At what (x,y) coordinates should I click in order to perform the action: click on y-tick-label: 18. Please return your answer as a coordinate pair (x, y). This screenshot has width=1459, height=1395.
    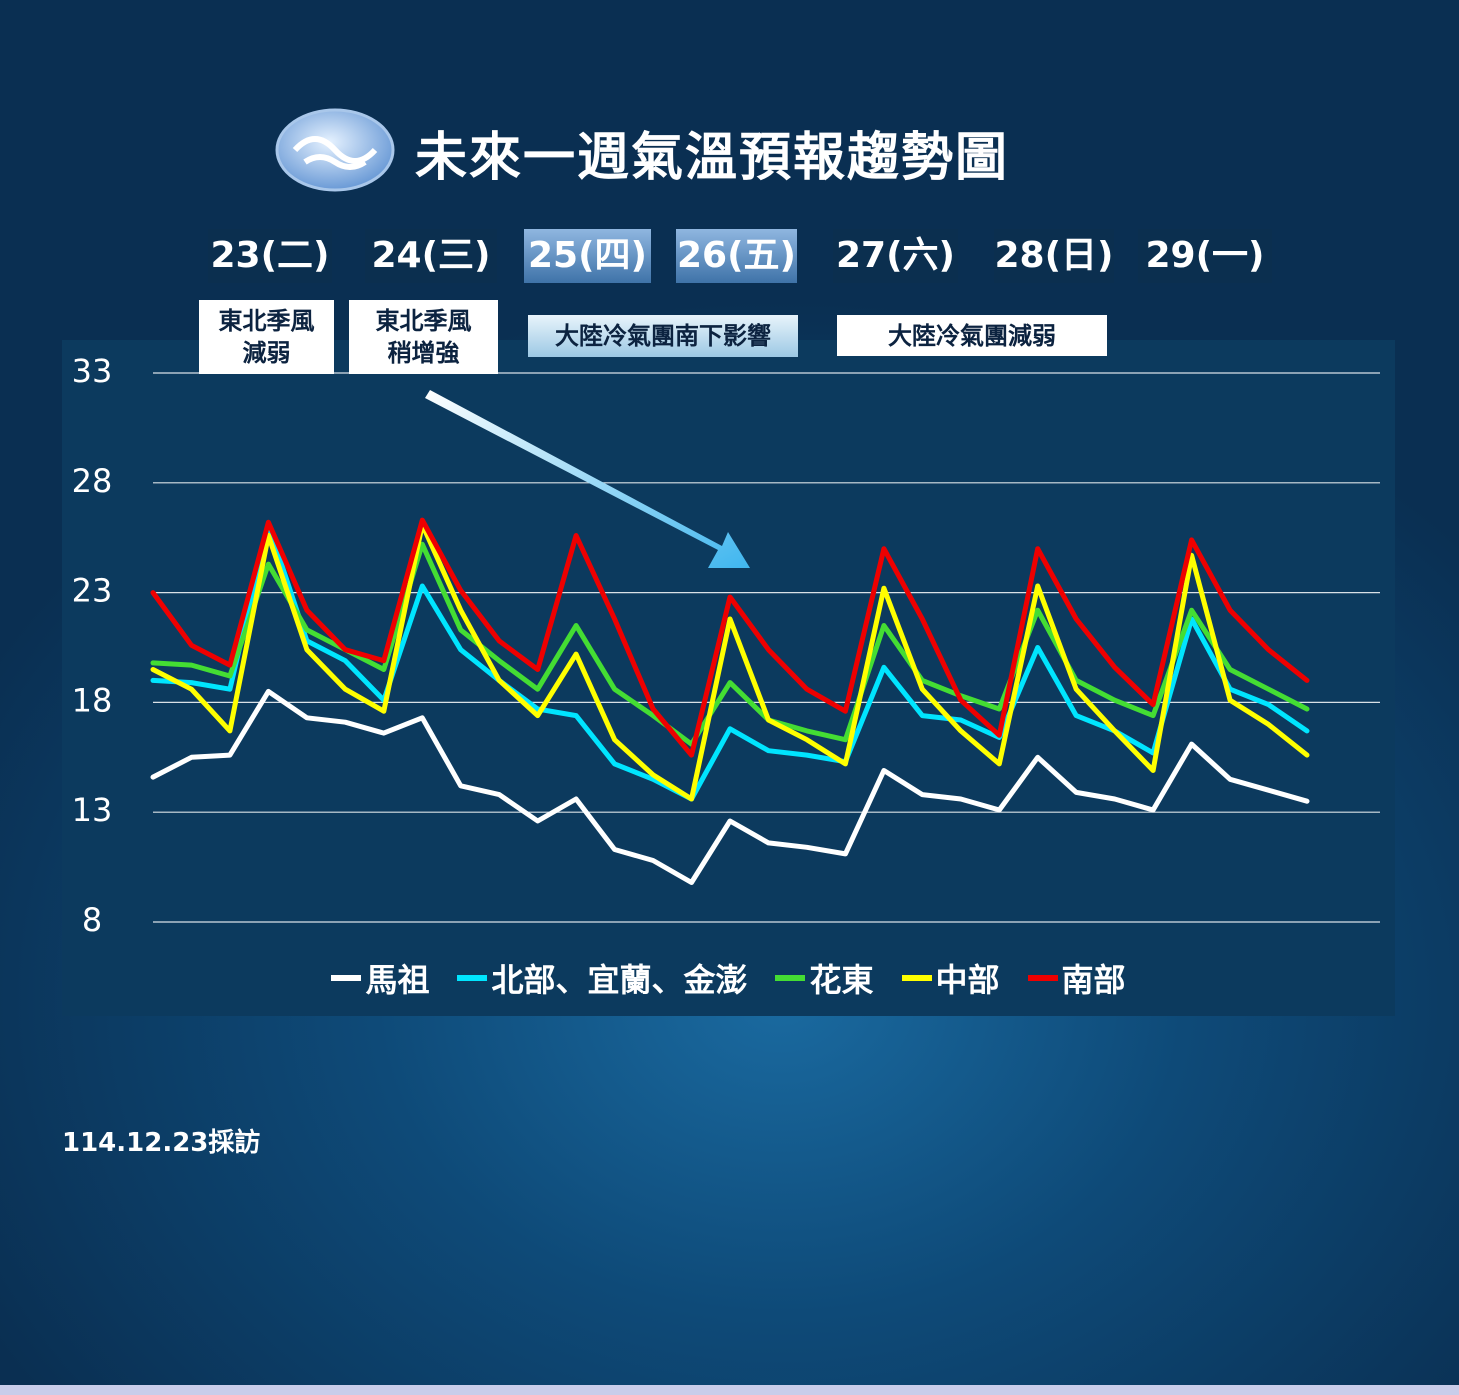
    Looking at the image, I should click on (92, 700).